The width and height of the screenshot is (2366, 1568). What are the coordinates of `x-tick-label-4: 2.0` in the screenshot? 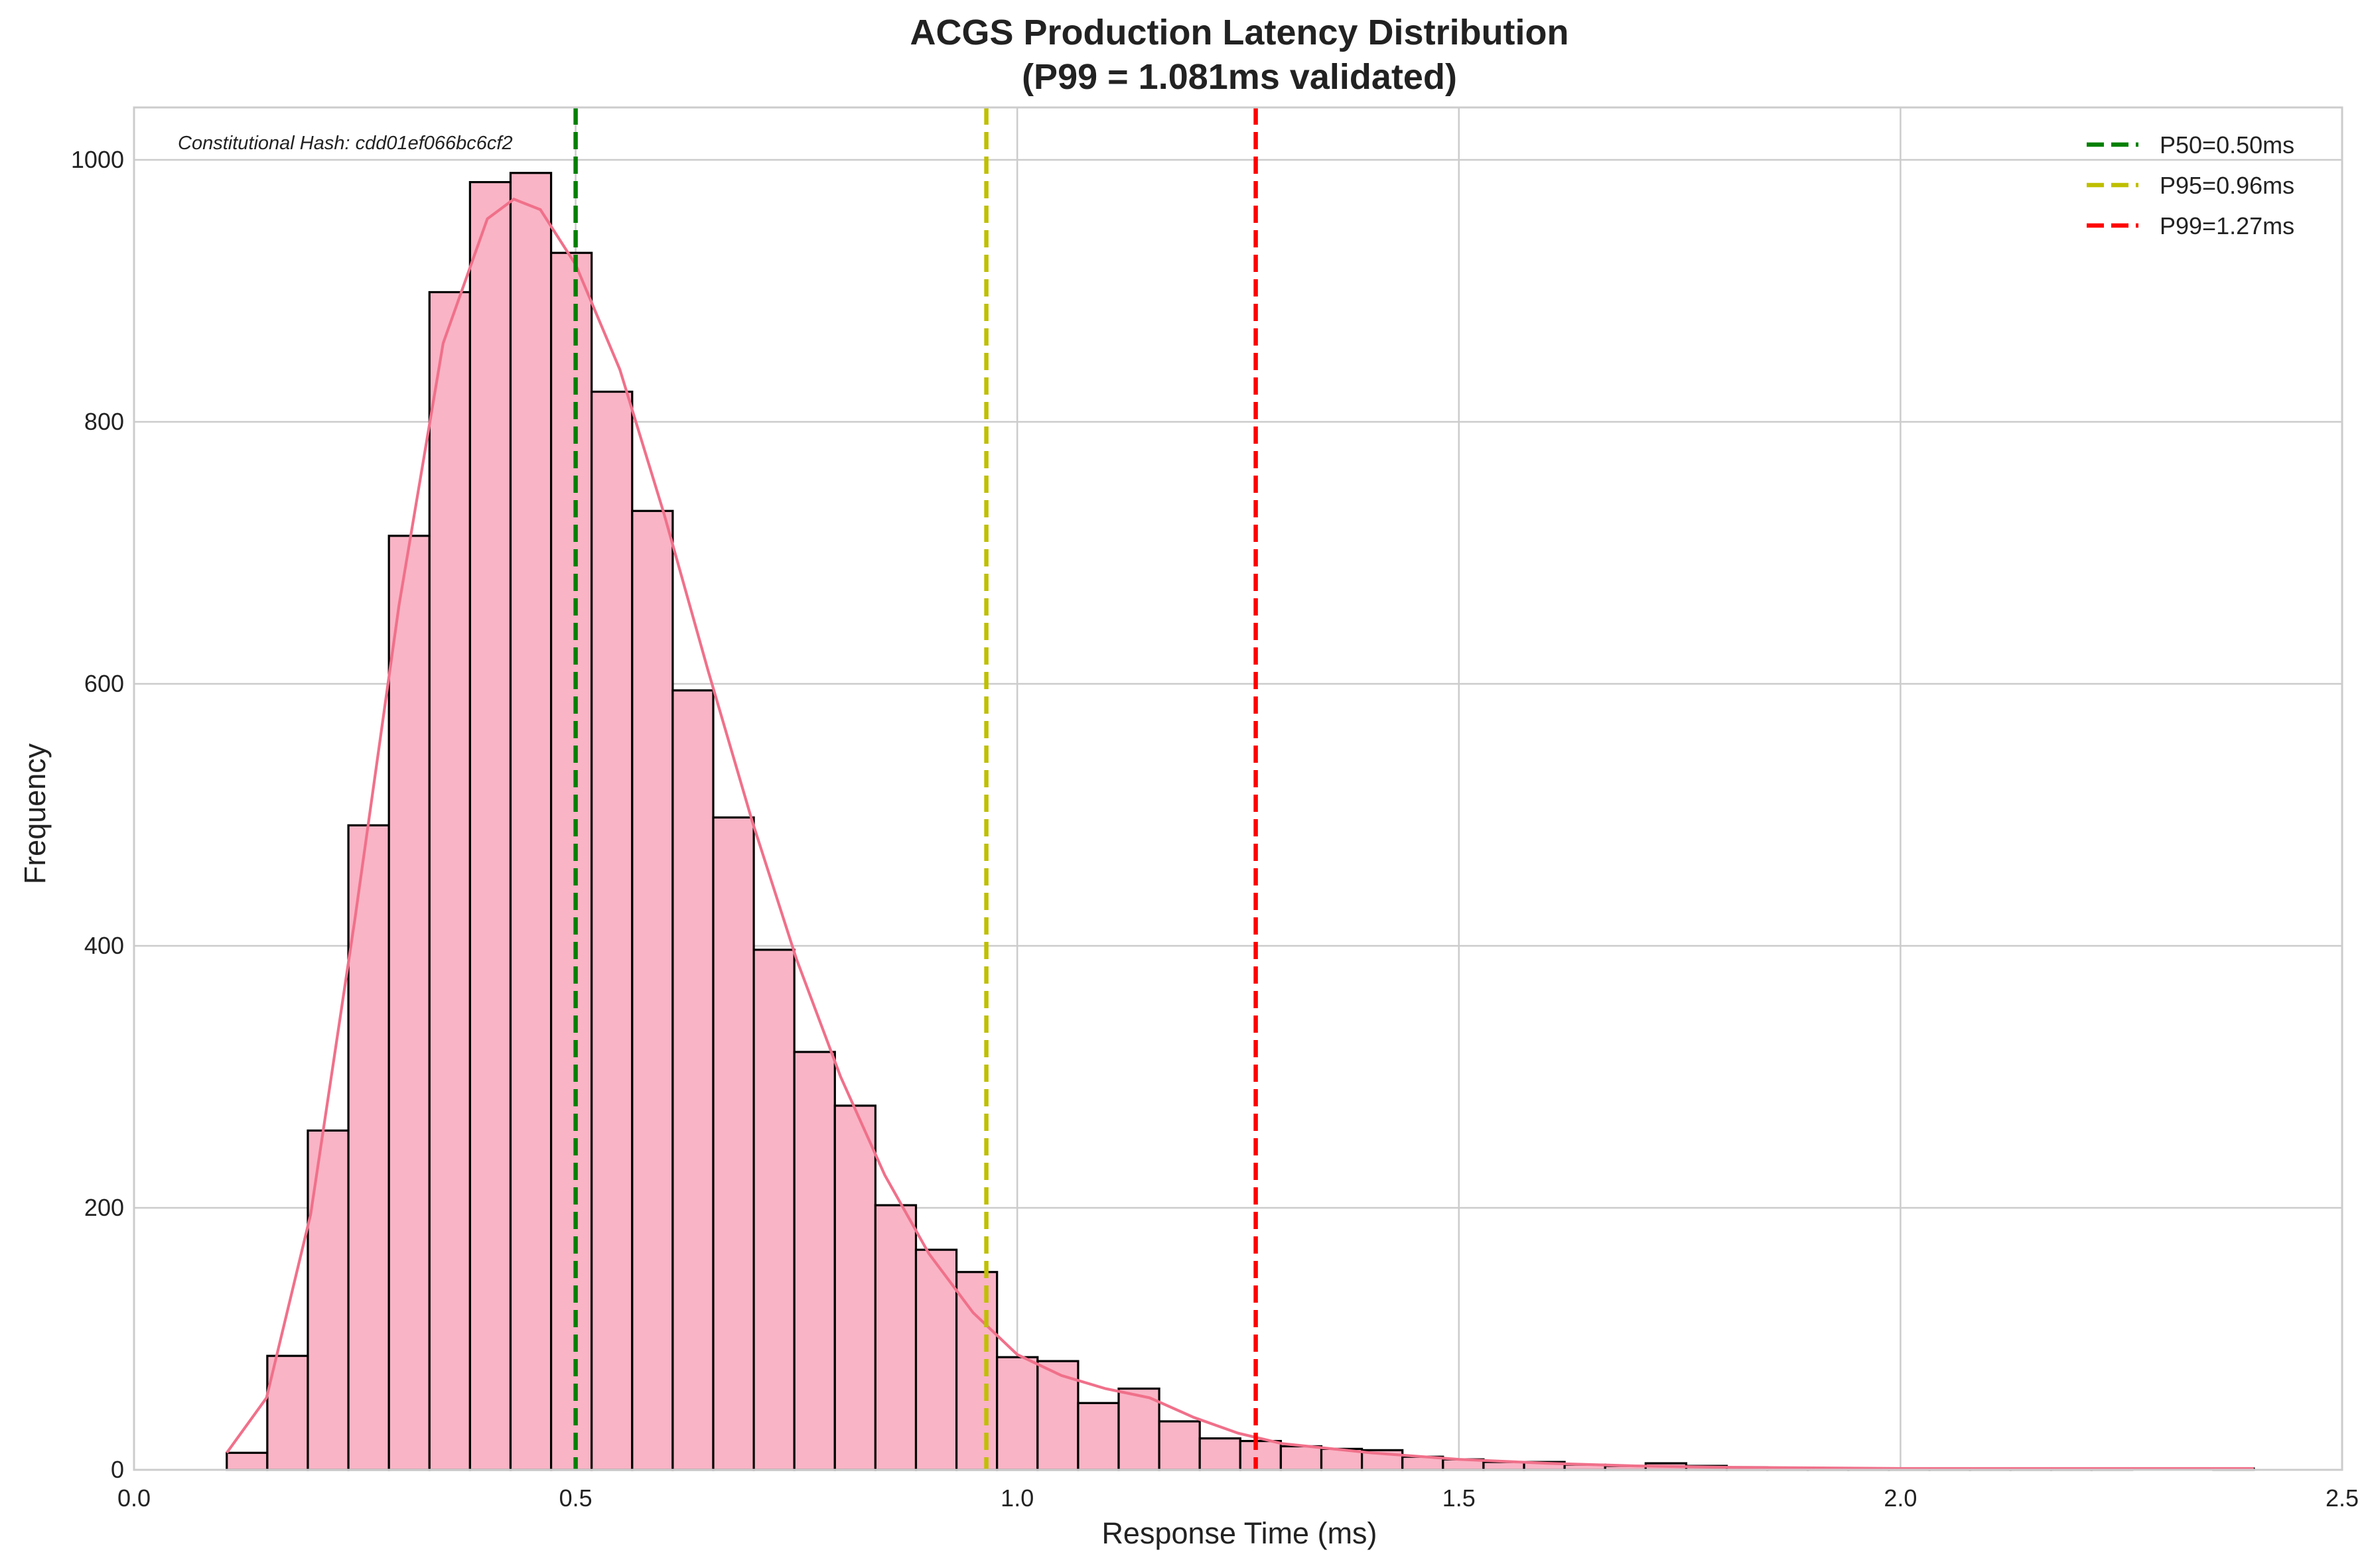 It's located at (1900, 1498).